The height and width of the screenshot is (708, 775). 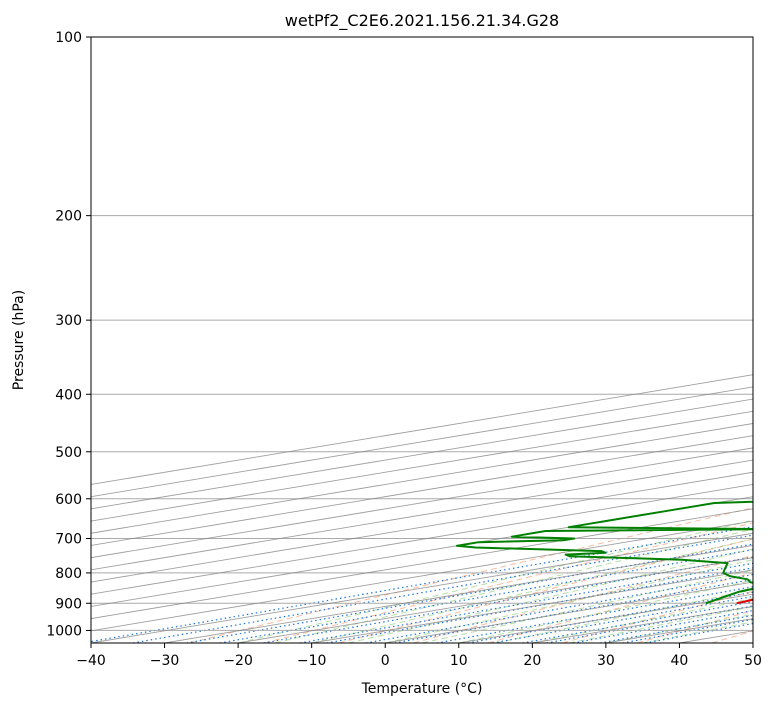 What do you see at coordinates (68, 453) in the screenshot?
I see `y-tick-label: 500` at bounding box center [68, 453].